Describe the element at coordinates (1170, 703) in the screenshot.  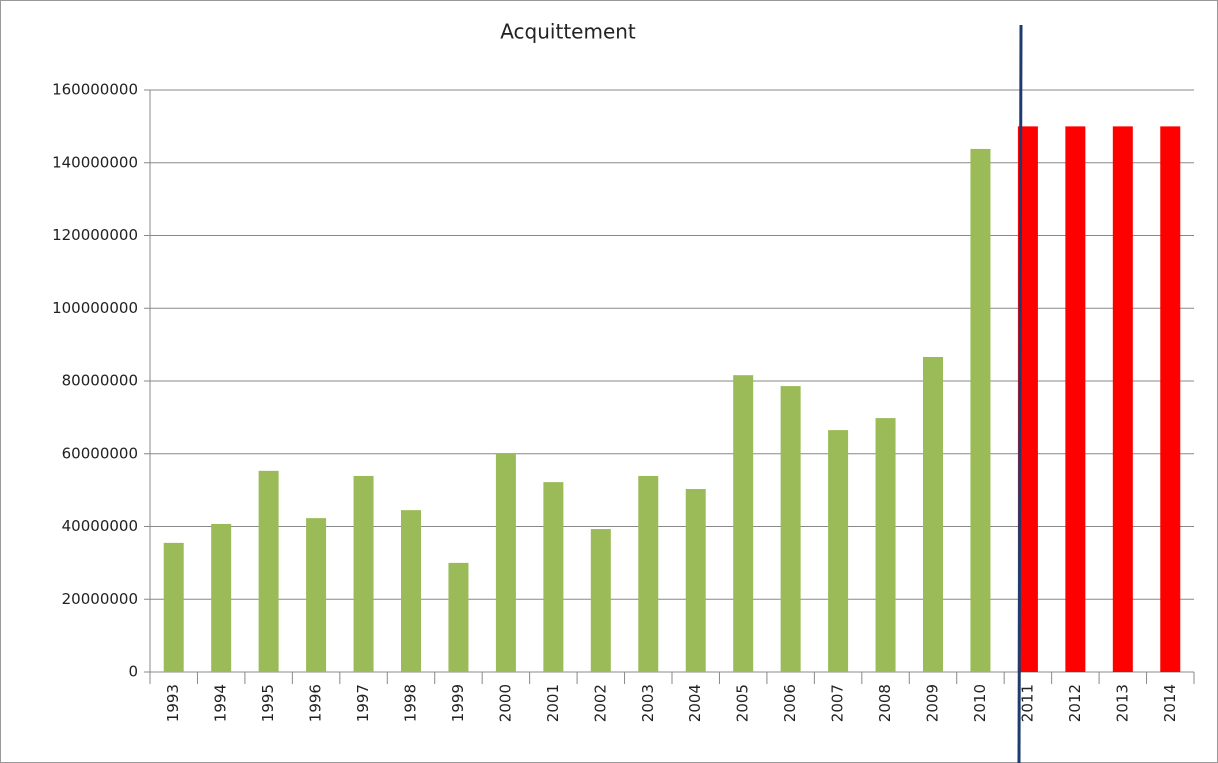
I see `x-tick-label: 2014` at that location.